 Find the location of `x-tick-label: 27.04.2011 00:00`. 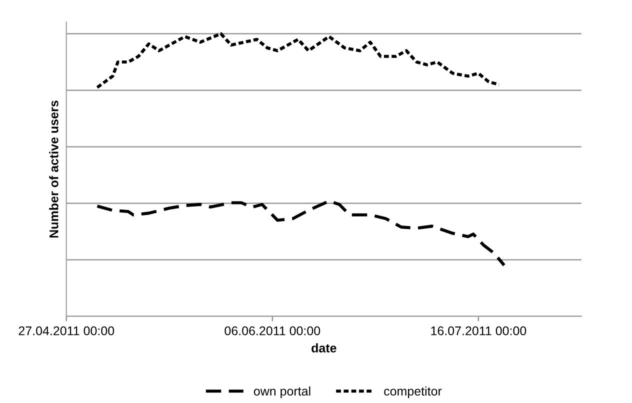

x-tick-label: 27.04.2011 00:00 is located at coordinates (66, 331).